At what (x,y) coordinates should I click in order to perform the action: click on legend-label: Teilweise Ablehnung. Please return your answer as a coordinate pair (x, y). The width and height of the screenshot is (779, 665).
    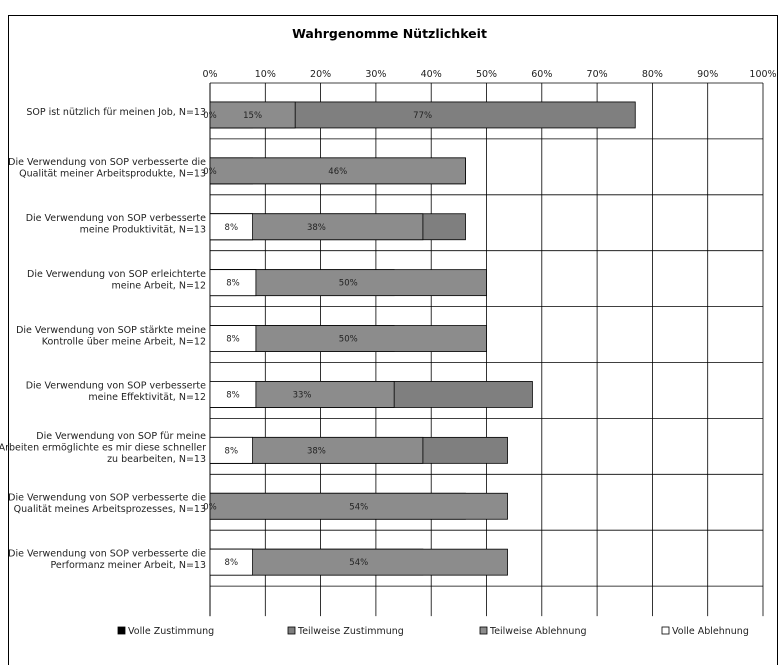
    Looking at the image, I should click on (538, 631).